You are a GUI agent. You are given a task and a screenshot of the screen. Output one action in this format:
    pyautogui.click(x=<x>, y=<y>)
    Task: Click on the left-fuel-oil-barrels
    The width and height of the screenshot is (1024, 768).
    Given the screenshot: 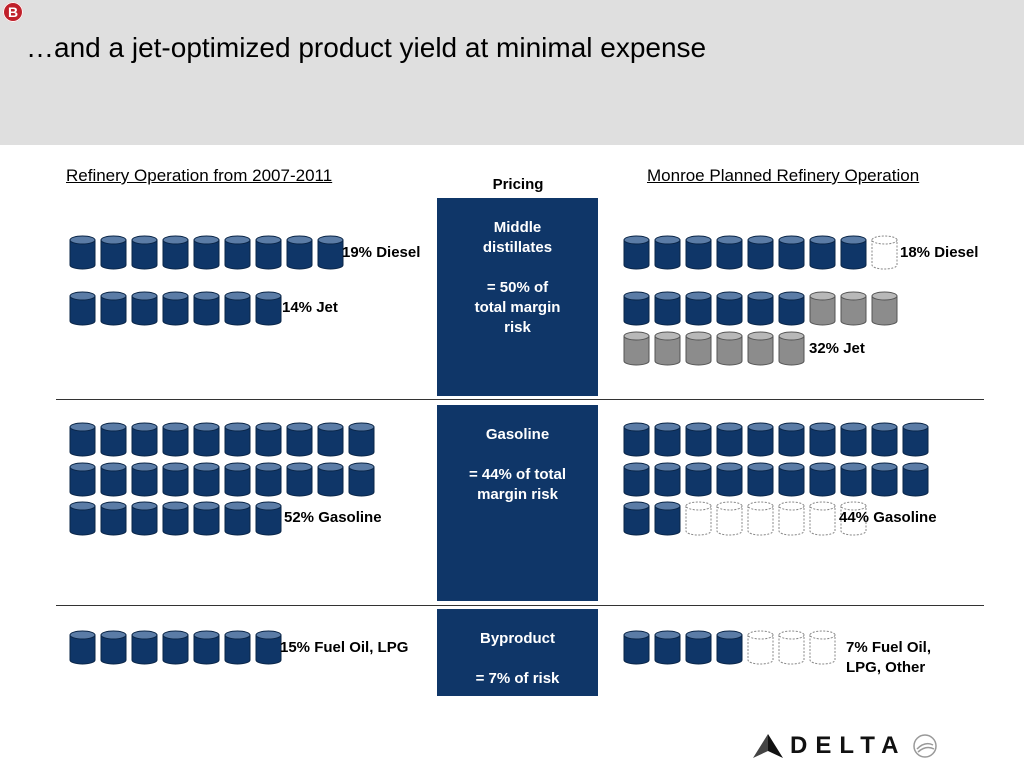 What is the action you would take?
    pyautogui.click(x=175, y=647)
    